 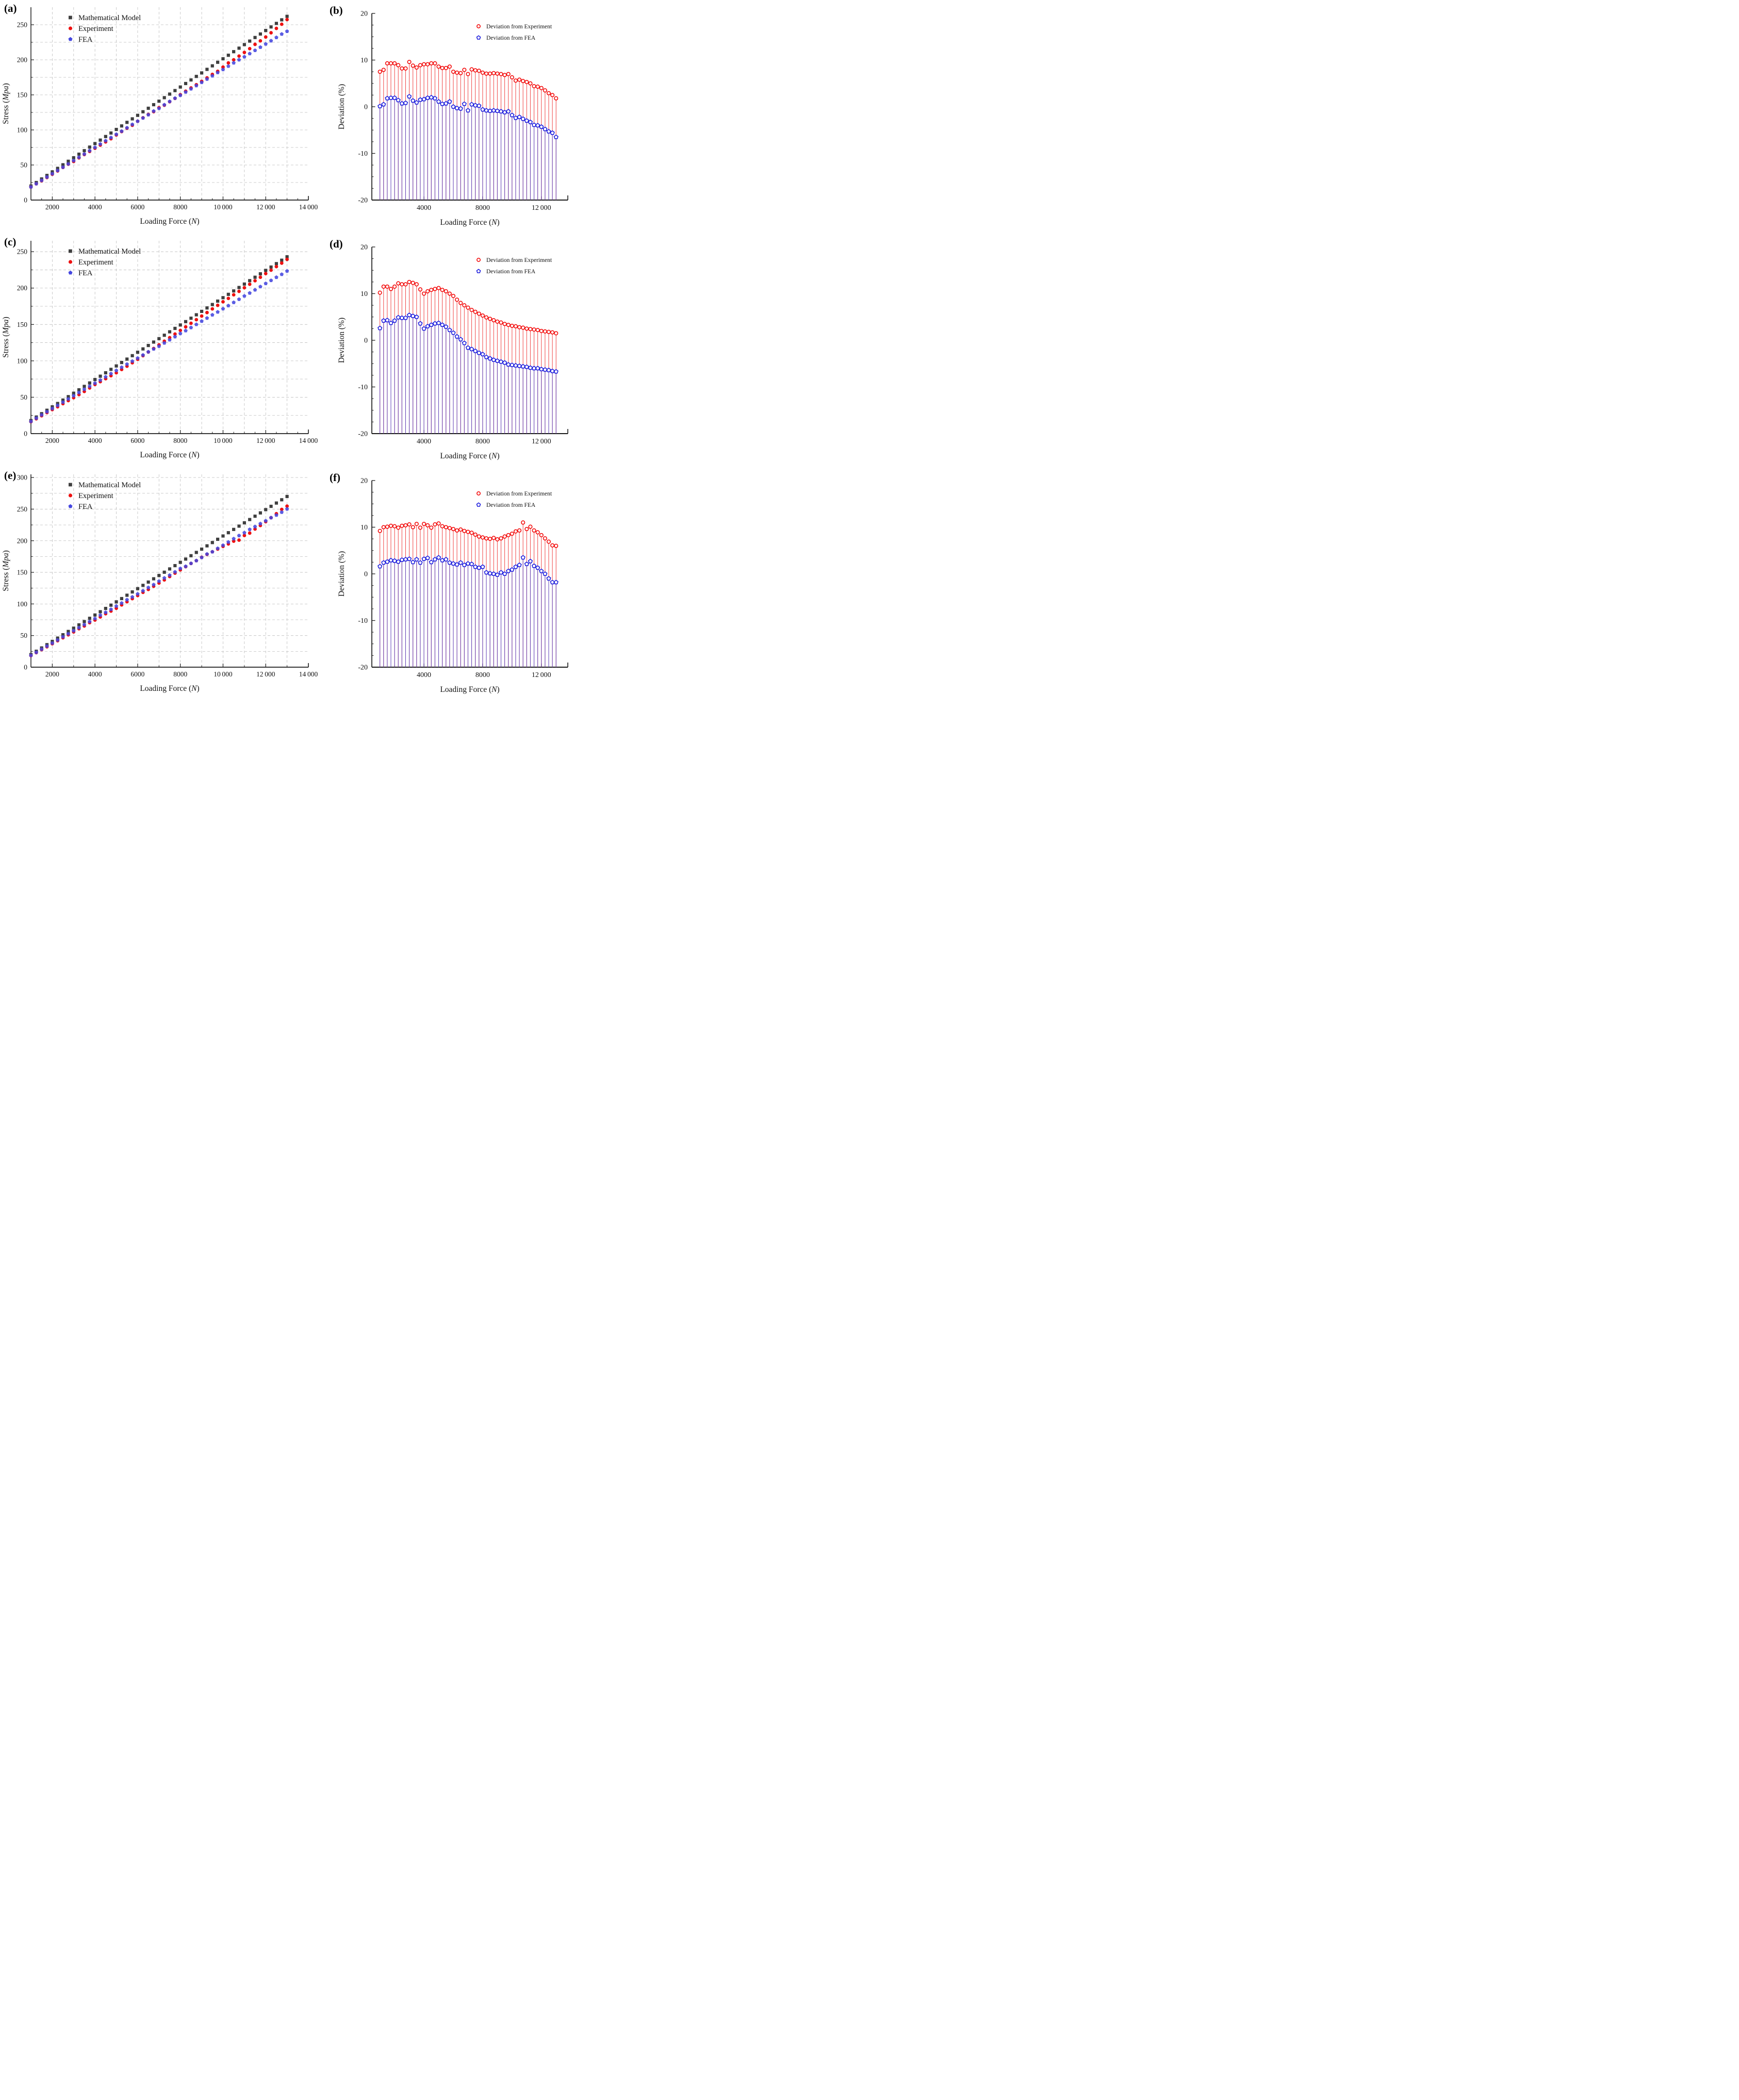 I want to click on series-mathematical-model, so click(x=159, y=575).